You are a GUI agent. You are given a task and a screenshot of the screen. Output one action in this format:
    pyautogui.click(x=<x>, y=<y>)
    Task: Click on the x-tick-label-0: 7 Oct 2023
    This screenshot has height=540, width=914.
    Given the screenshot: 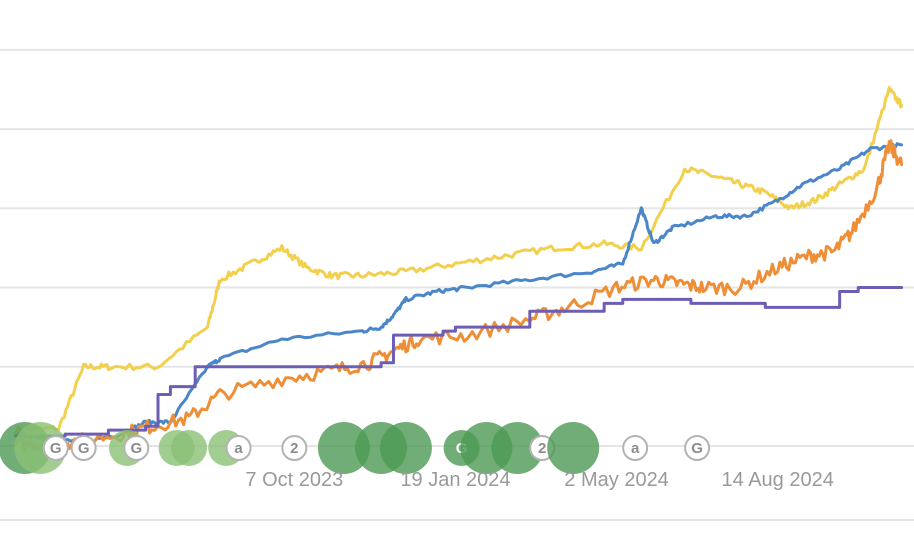 What is the action you would take?
    pyautogui.click(x=294, y=480)
    